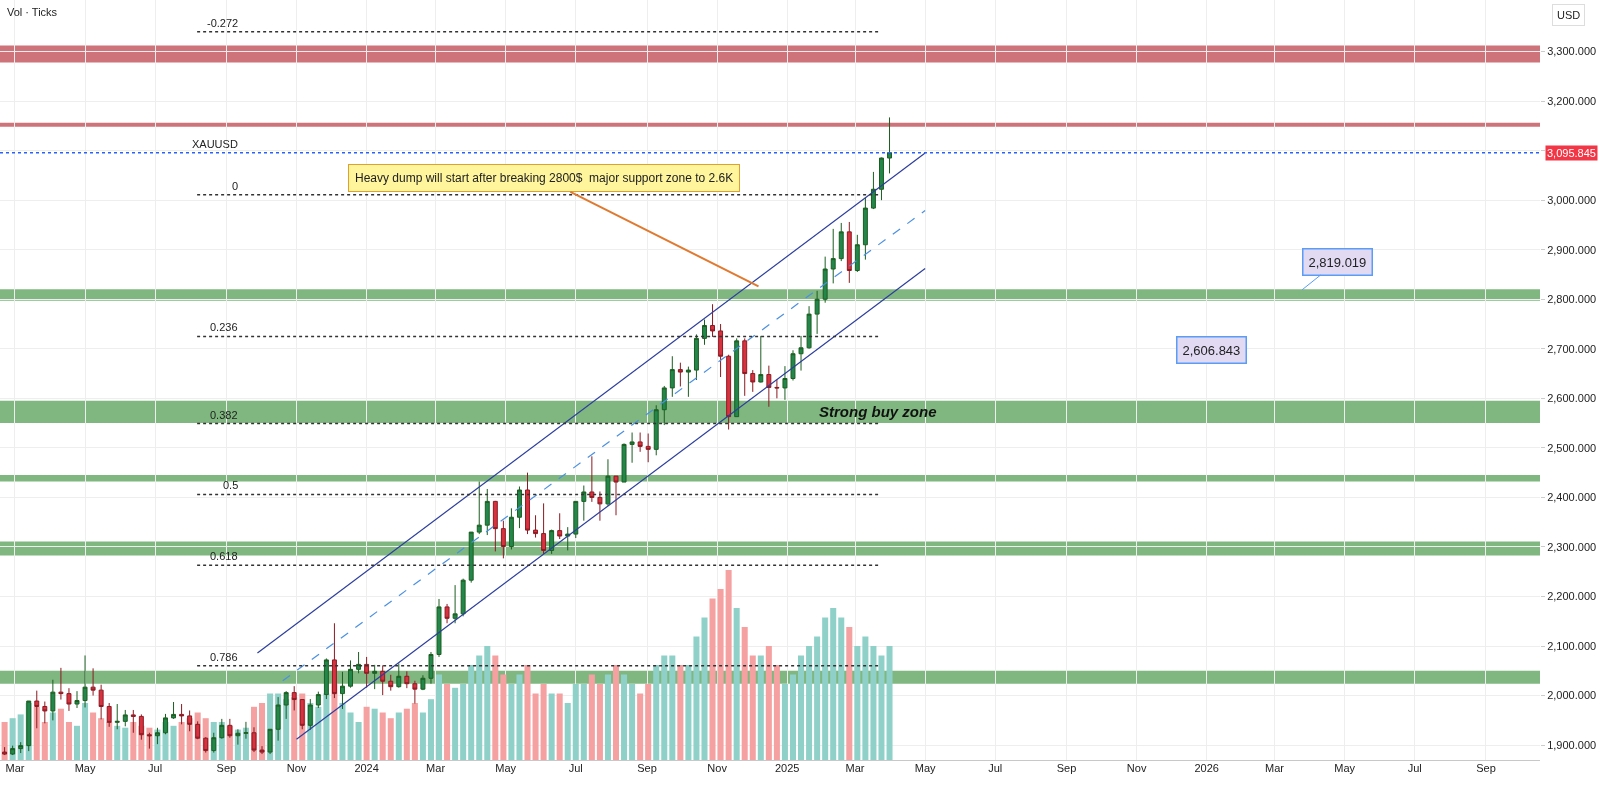 This screenshot has height=788, width=1614. What do you see at coordinates (1572, 398) in the screenshot?
I see `y-tick-label: 2,600.000` at bounding box center [1572, 398].